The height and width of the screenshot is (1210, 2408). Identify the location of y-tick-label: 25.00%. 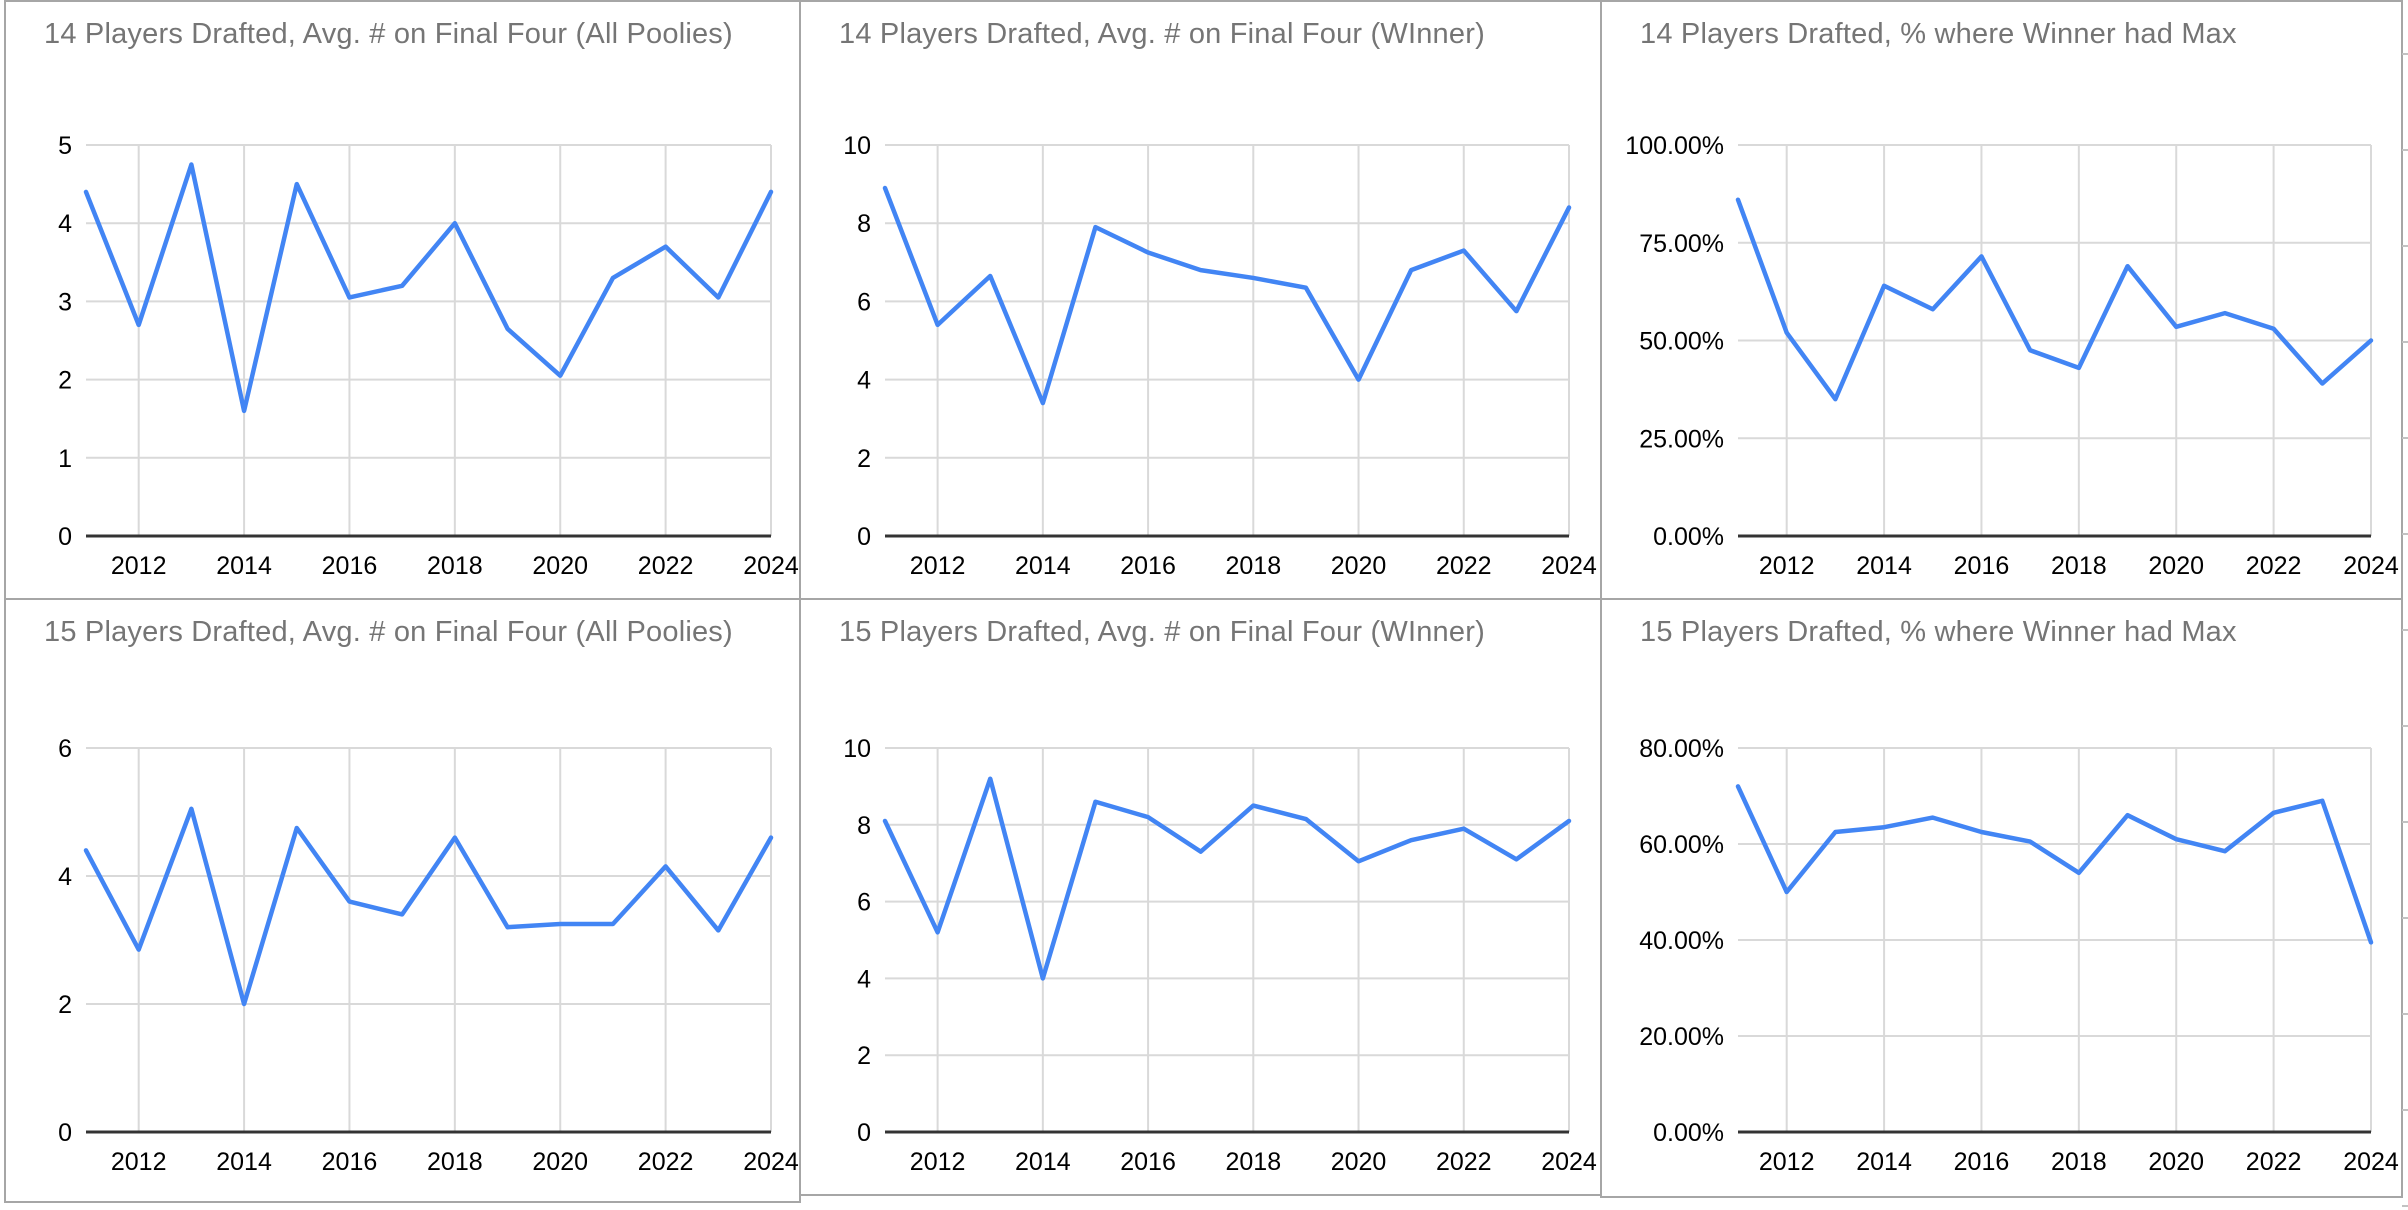
(1681, 439).